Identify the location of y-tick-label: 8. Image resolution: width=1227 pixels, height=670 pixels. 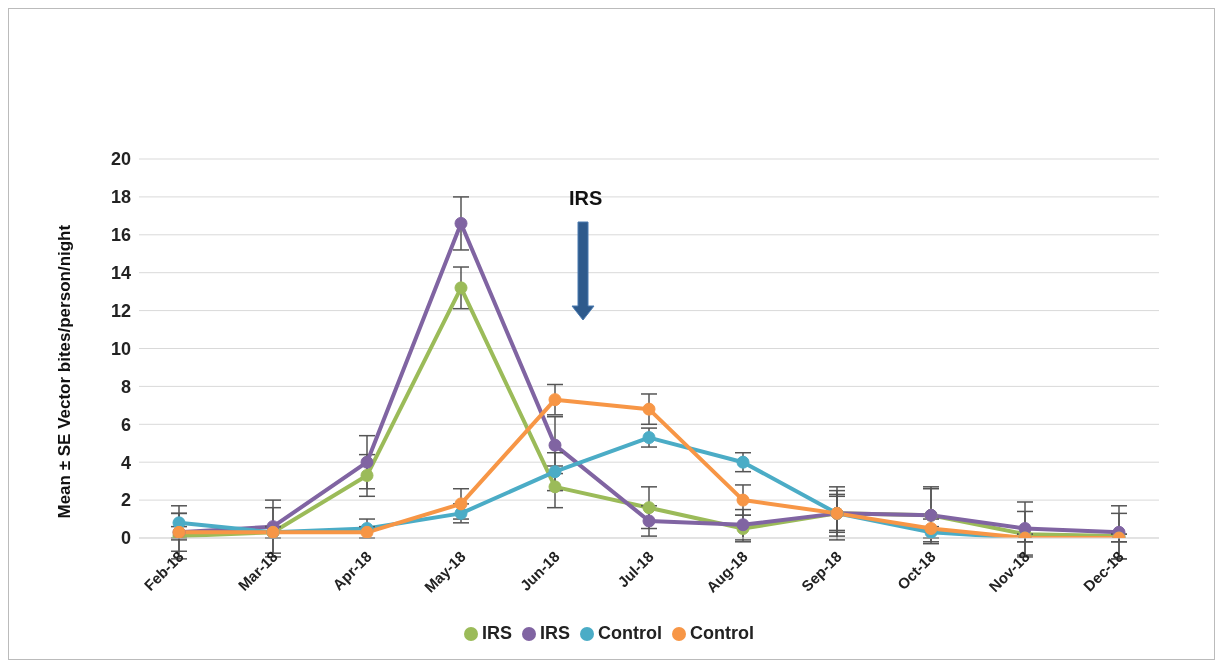
(125, 386).